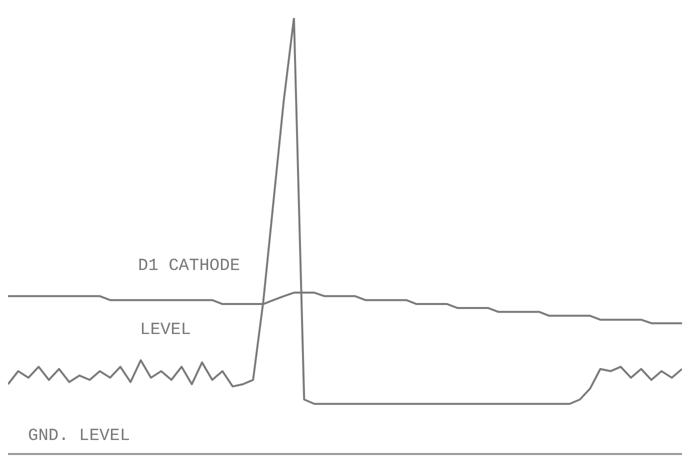  What do you see at coordinates (189, 266) in the screenshot?
I see `annotation: D1 CATHODE` at bounding box center [189, 266].